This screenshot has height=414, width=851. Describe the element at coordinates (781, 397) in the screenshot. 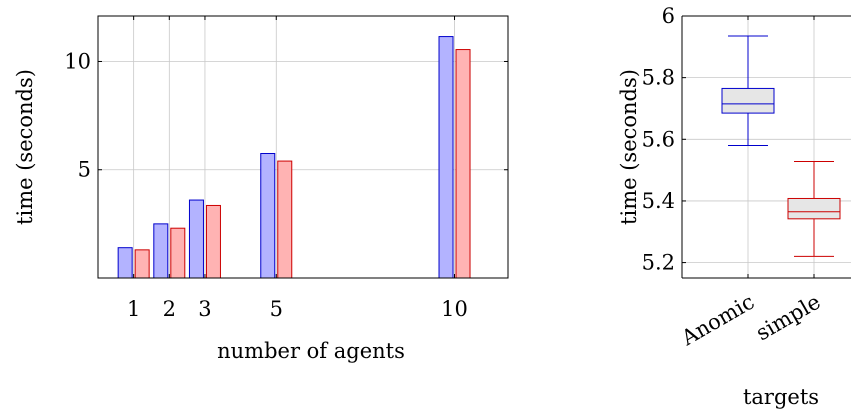

I see `x-axis-label: targets` at that location.